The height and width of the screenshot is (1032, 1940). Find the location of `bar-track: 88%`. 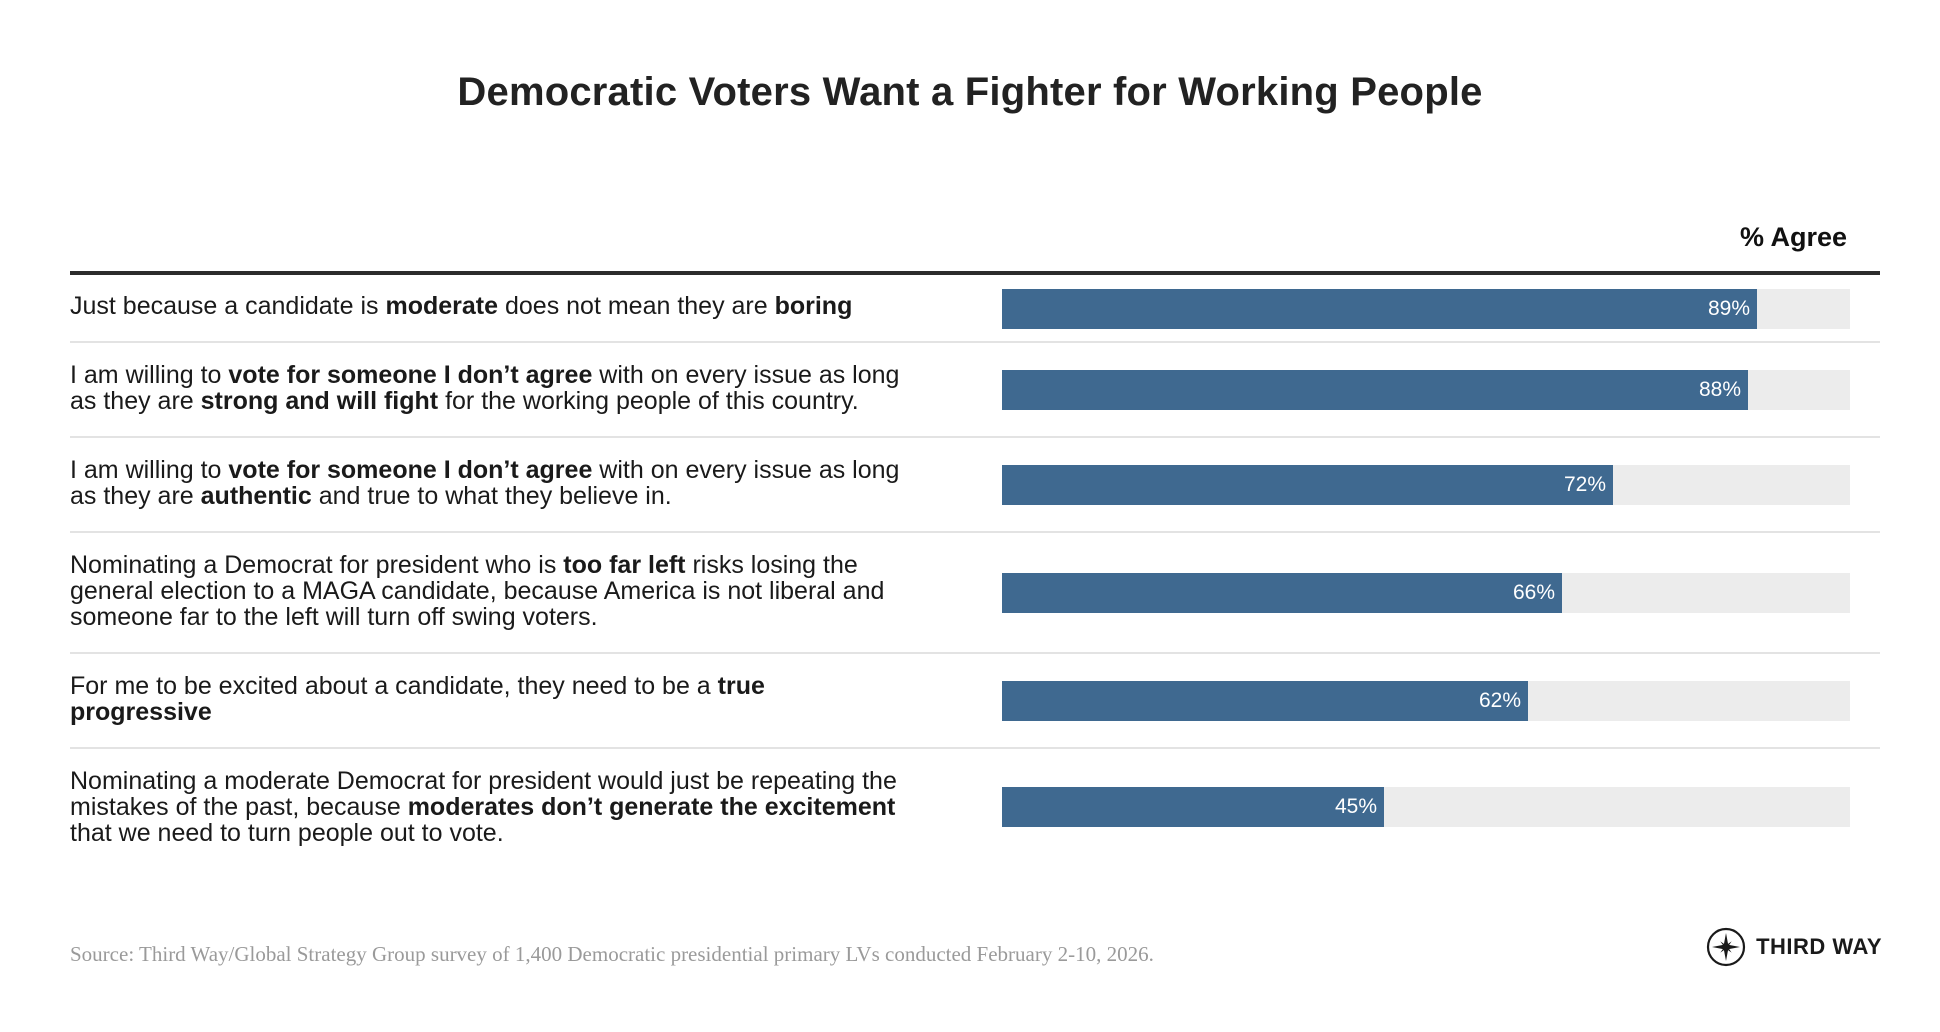

bar-track: 88% is located at coordinates (1426, 390).